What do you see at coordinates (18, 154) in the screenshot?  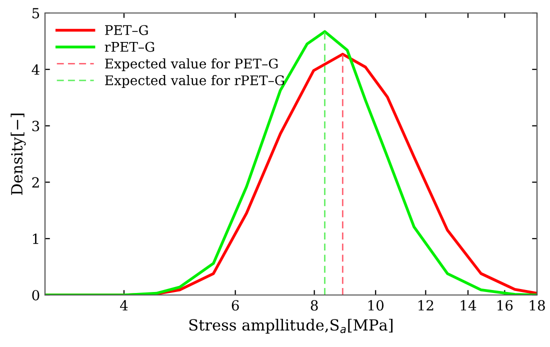 I see `y-axis-title: Density[−]` at bounding box center [18, 154].